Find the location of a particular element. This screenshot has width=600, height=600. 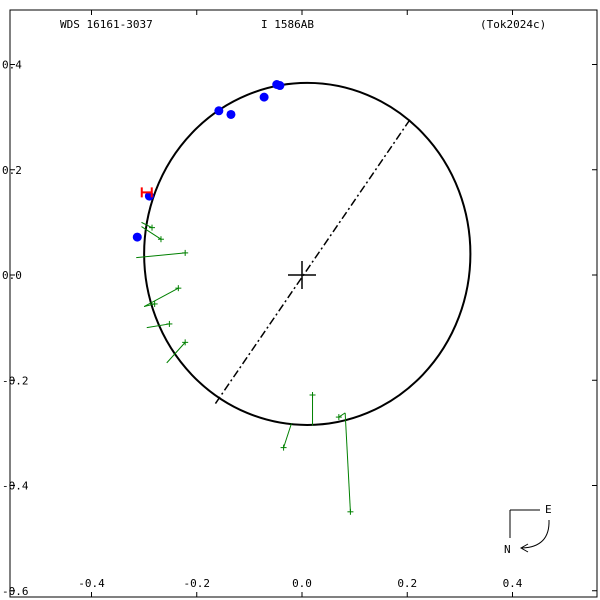

first-measure-marker-group is located at coordinates (146, 192).